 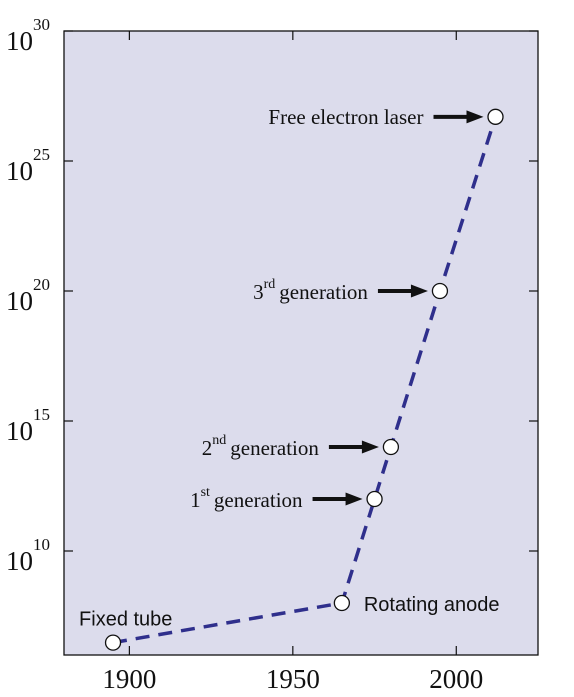 What do you see at coordinates (261, 446) in the screenshot?
I see `annotation-label: 2nd generation` at bounding box center [261, 446].